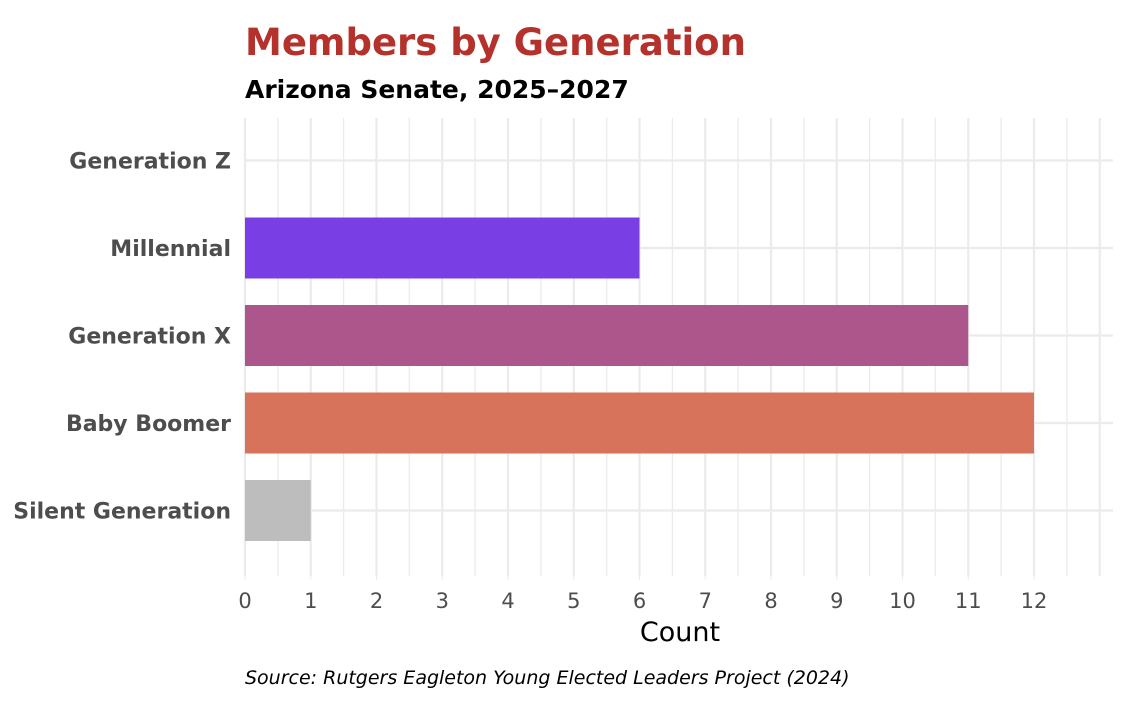 This screenshot has height=712, width=1140. I want to click on x-tick-label: 11, so click(968, 601).